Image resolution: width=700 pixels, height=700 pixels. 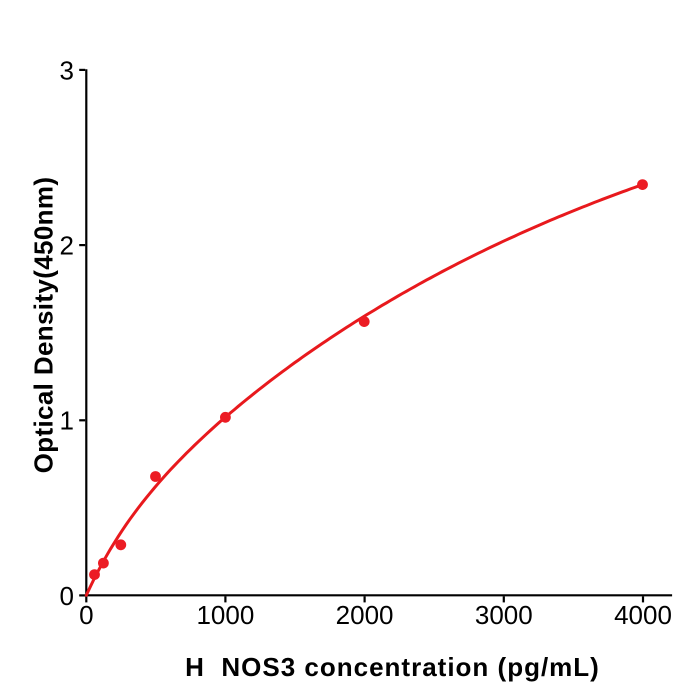 I want to click on svg-text: H NOS3 concentration (pg/mL), so click(x=392, y=667).